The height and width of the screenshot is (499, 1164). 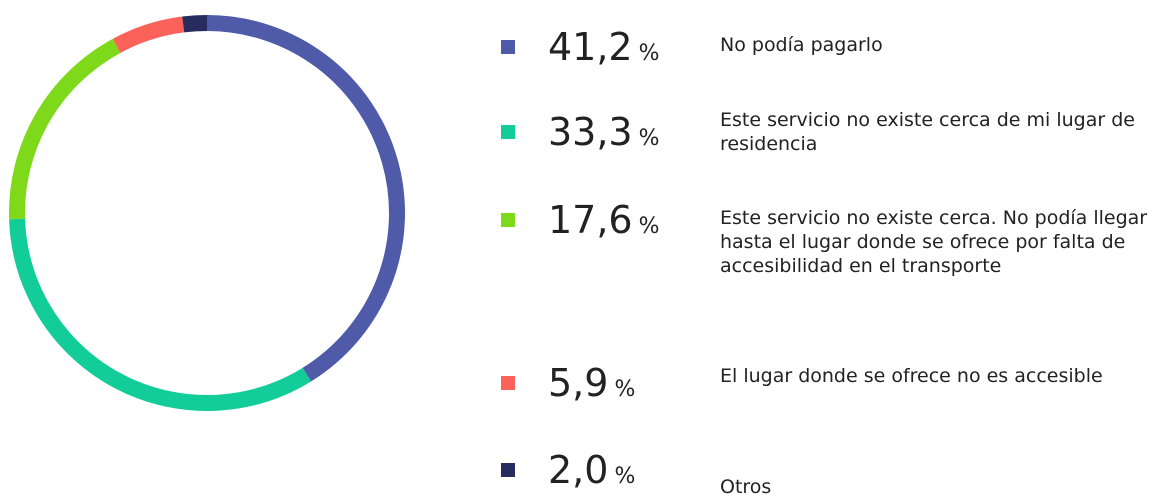 I want to click on value-label-wrap: 33,3%, so click(x=604, y=132).